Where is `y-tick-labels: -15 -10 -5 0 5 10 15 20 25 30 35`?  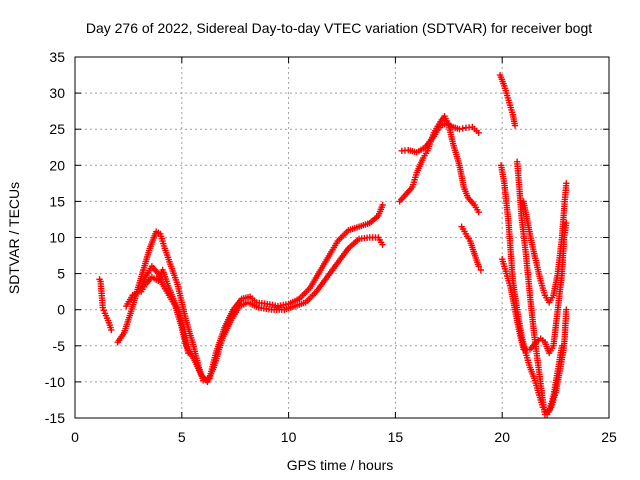 y-tick-labels: -15 -10 -5 0 5 10 15 20 25 30 35 is located at coordinates (55, 237).